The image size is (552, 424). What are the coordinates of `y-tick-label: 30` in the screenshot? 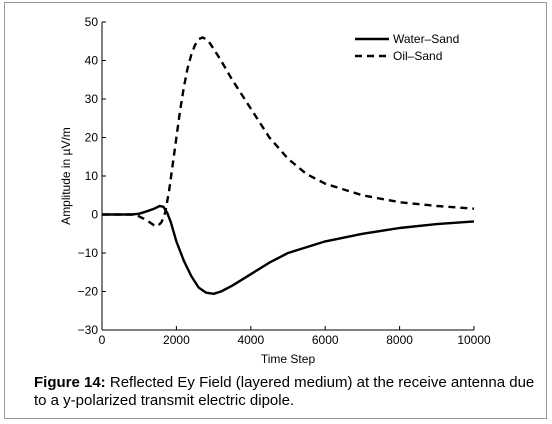 It's located at (92, 99).